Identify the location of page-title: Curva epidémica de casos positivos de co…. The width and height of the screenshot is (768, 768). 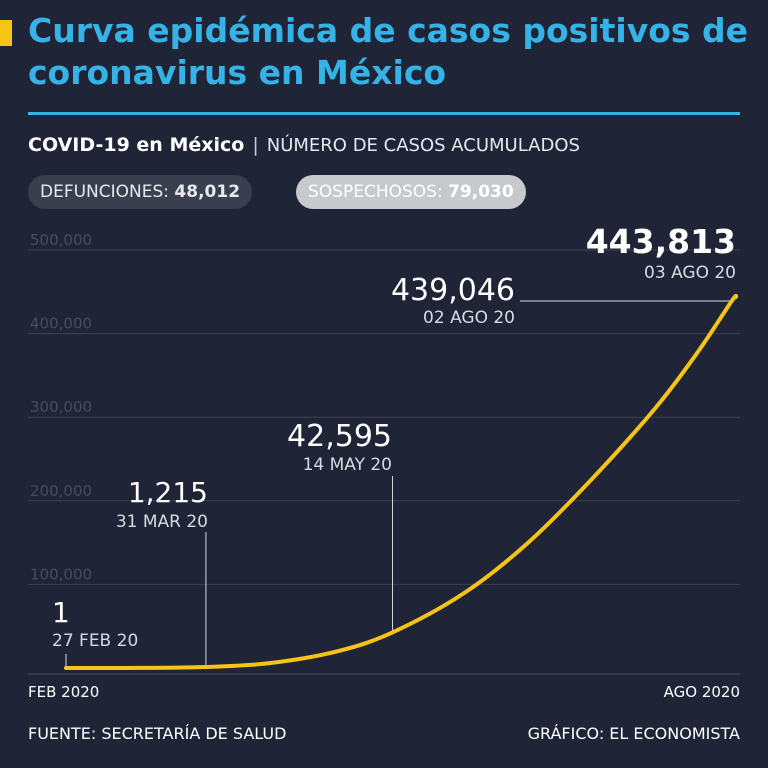
(388, 51).